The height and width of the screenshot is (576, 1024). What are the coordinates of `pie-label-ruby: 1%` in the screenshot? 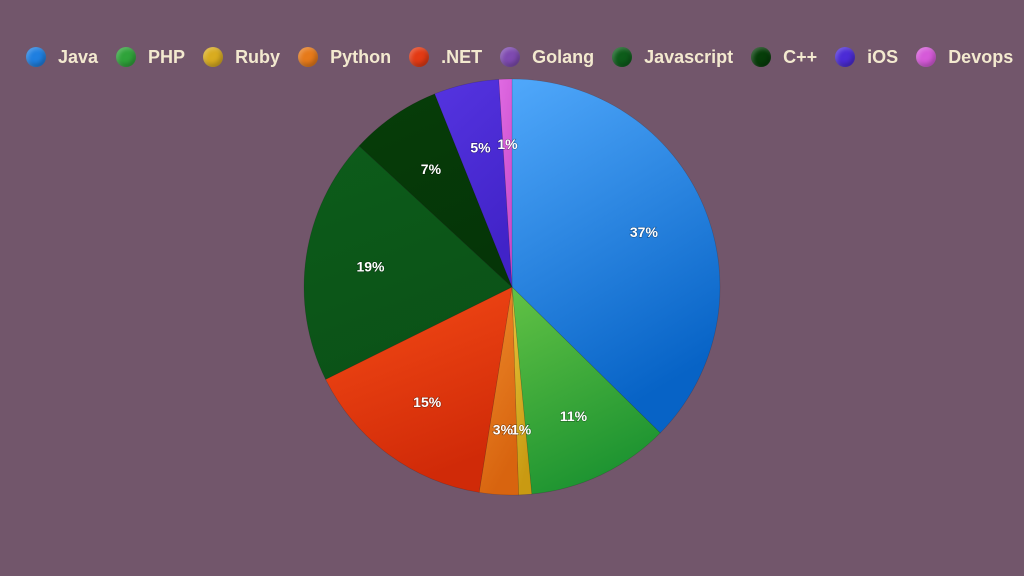 It's located at (521, 430).